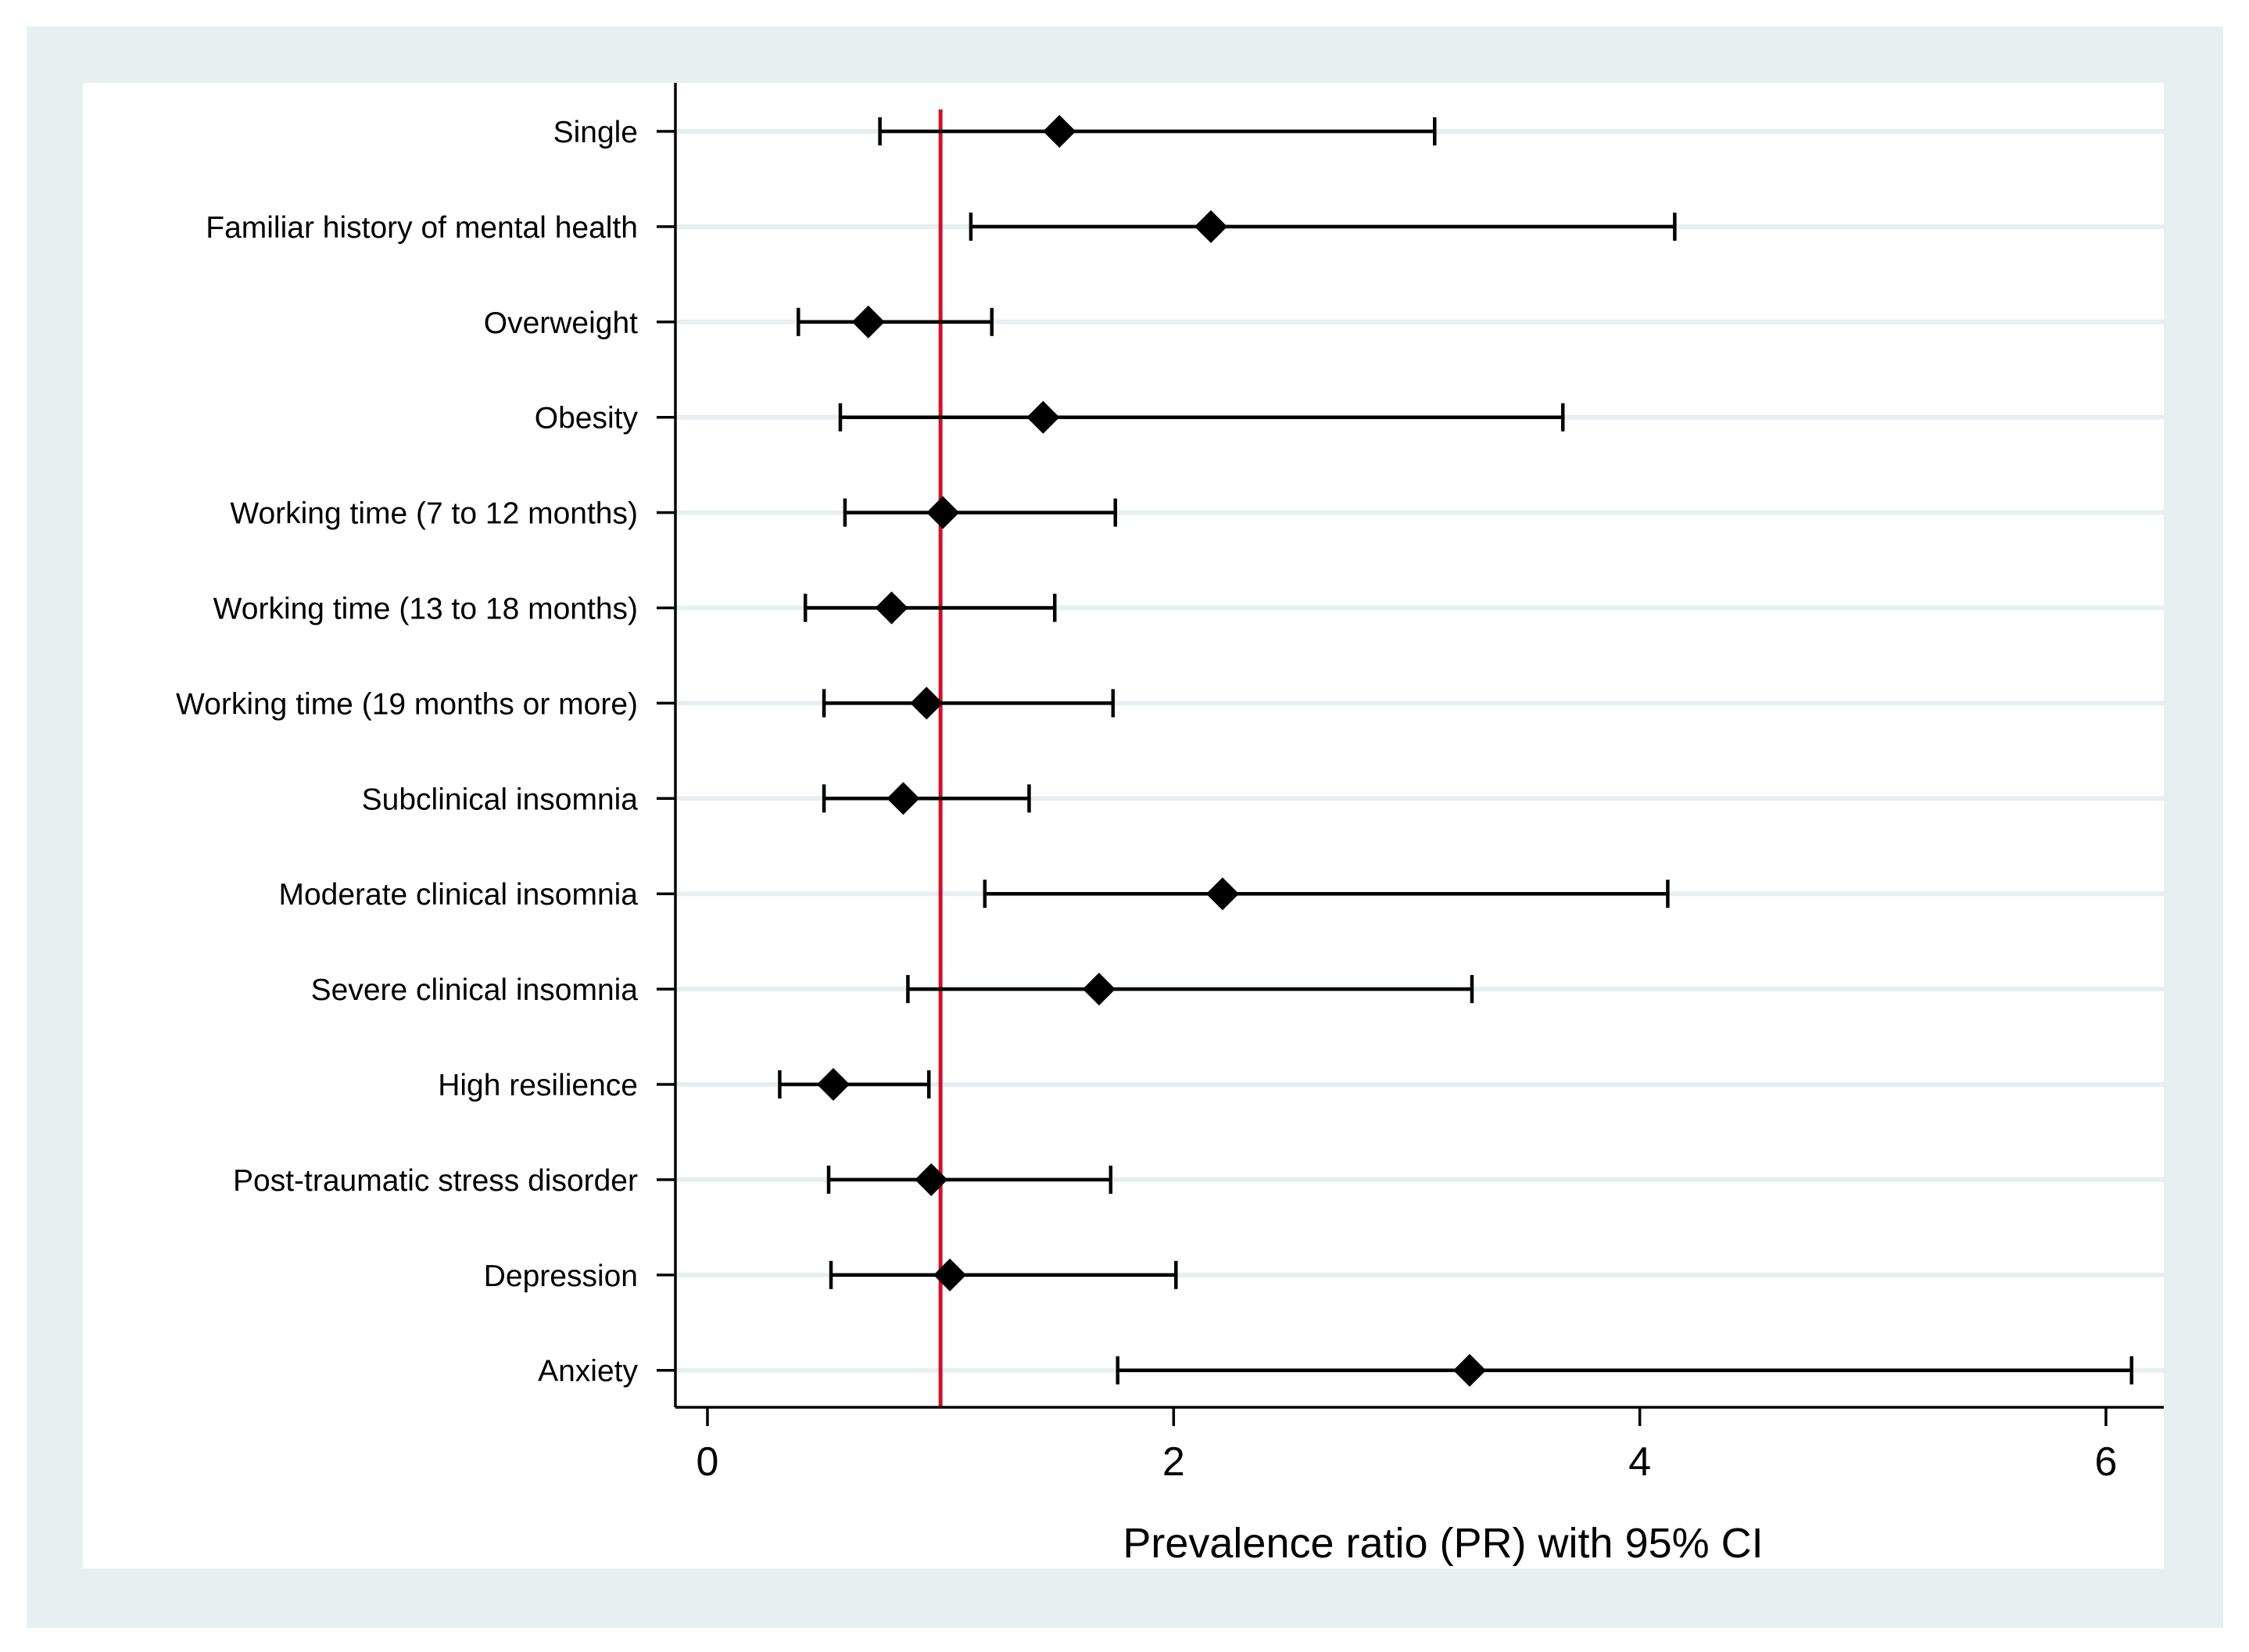  What do you see at coordinates (1173, 1462) in the screenshot?
I see `x-tick-label: 2` at bounding box center [1173, 1462].